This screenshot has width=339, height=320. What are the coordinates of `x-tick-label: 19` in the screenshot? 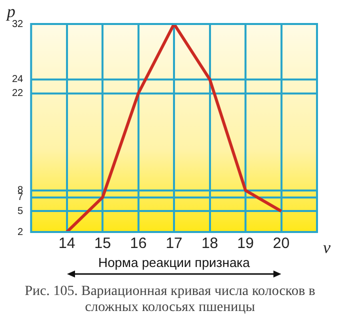 It's located at (245, 243).